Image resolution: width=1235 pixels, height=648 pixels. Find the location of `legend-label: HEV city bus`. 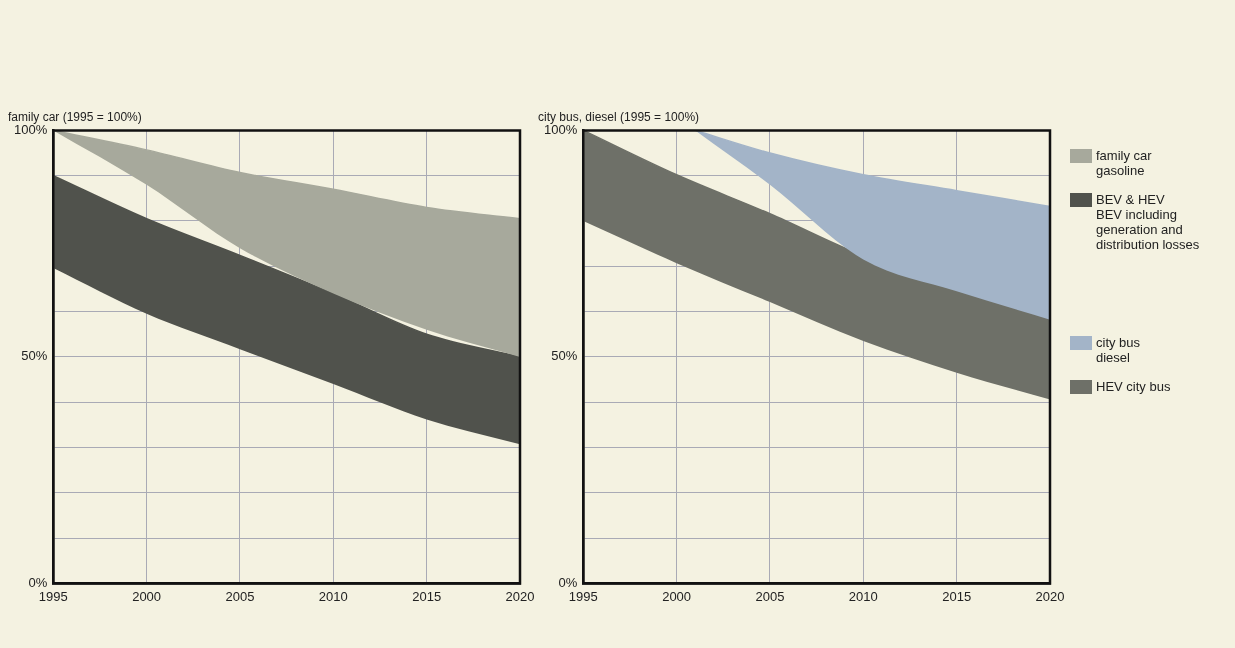

legend-label: HEV city bus is located at coordinates (1133, 386).